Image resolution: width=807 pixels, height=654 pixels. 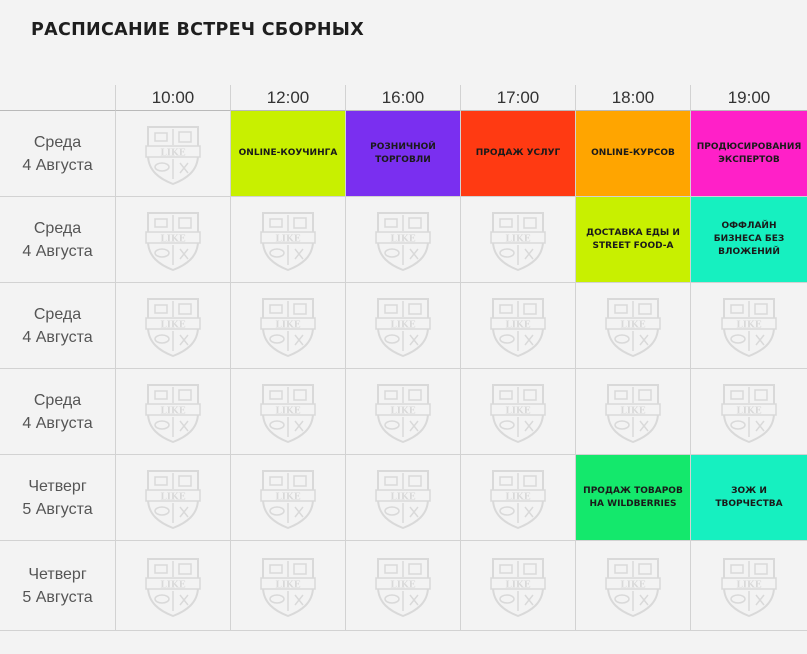 I want to click on event-cell: ПРОДАЖ УСЛУГ, so click(x=518, y=154).